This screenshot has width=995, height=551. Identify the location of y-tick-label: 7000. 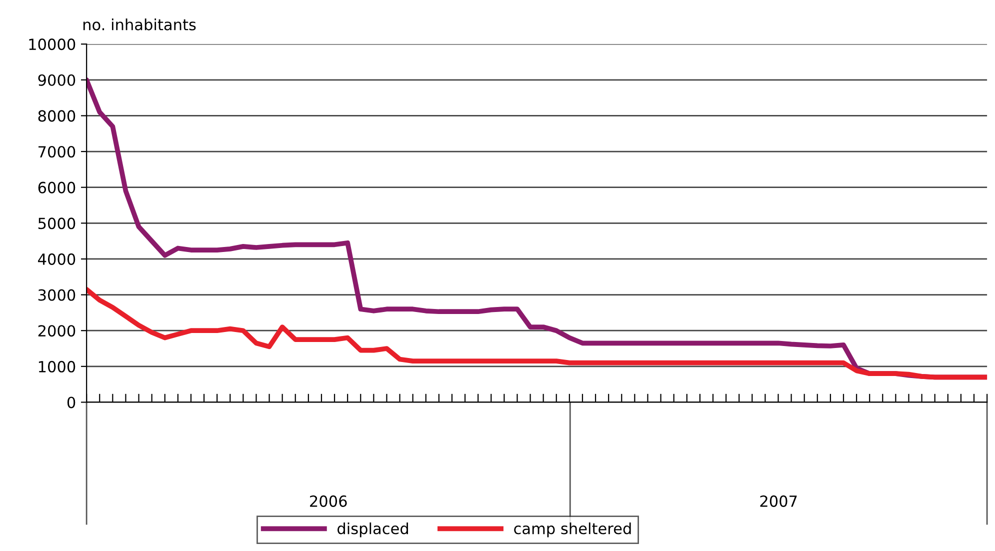
(57, 152).